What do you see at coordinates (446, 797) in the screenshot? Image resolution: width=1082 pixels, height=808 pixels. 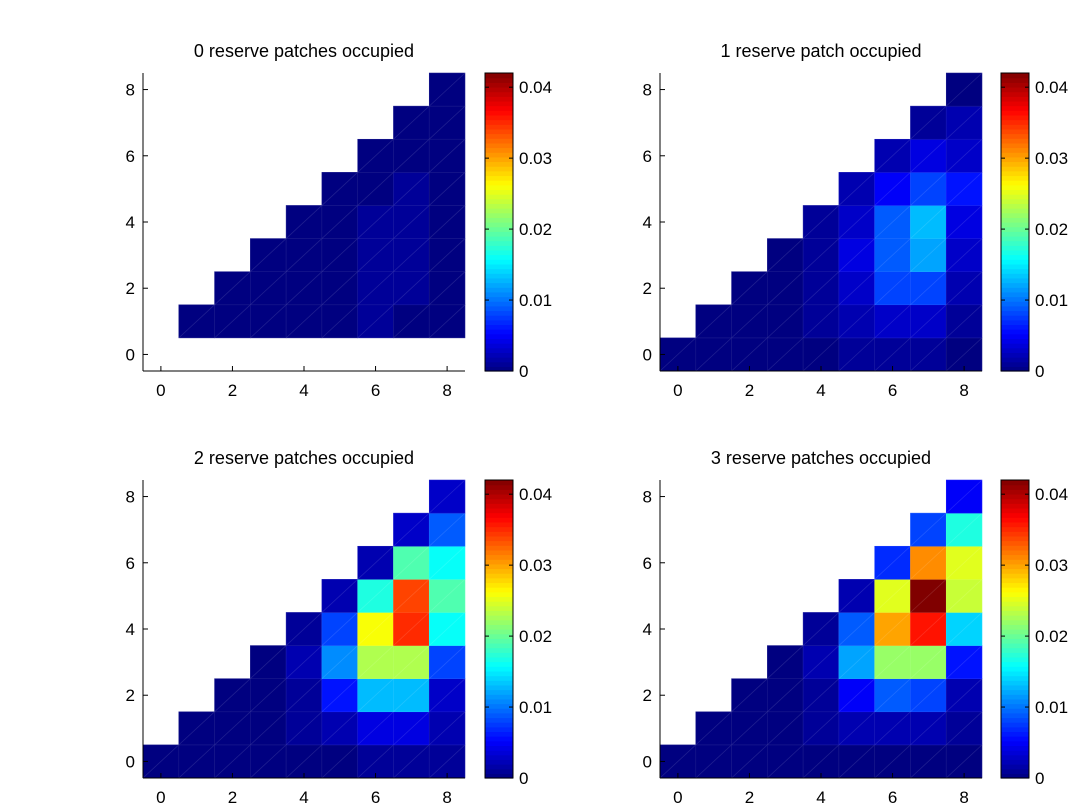 I see `x-tick-label: 8` at bounding box center [446, 797].